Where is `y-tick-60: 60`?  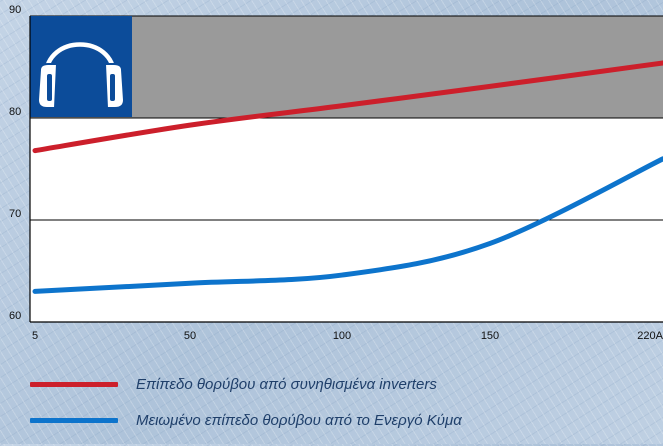 y-tick-60: 60 is located at coordinates (15, 316).